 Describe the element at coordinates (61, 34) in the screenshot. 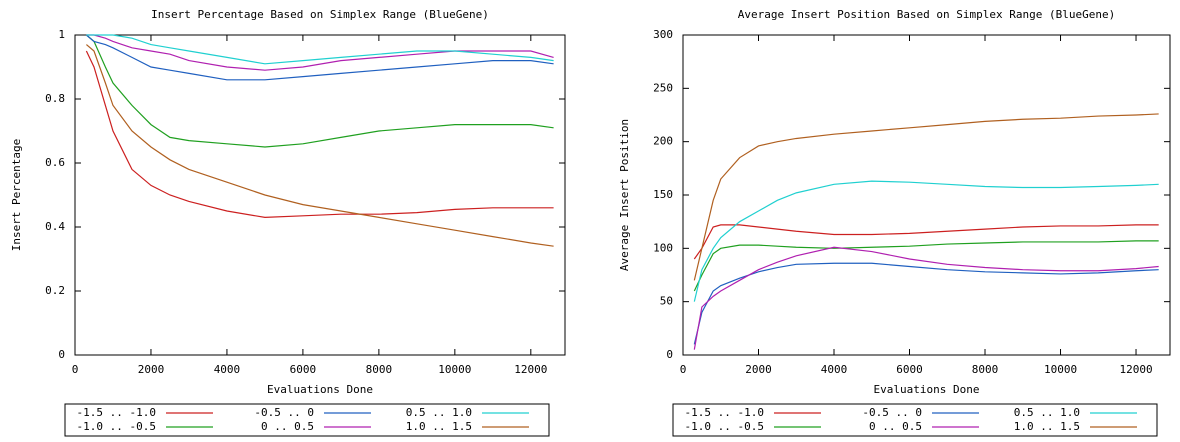

I see `y-tick-label: 1` at that location.